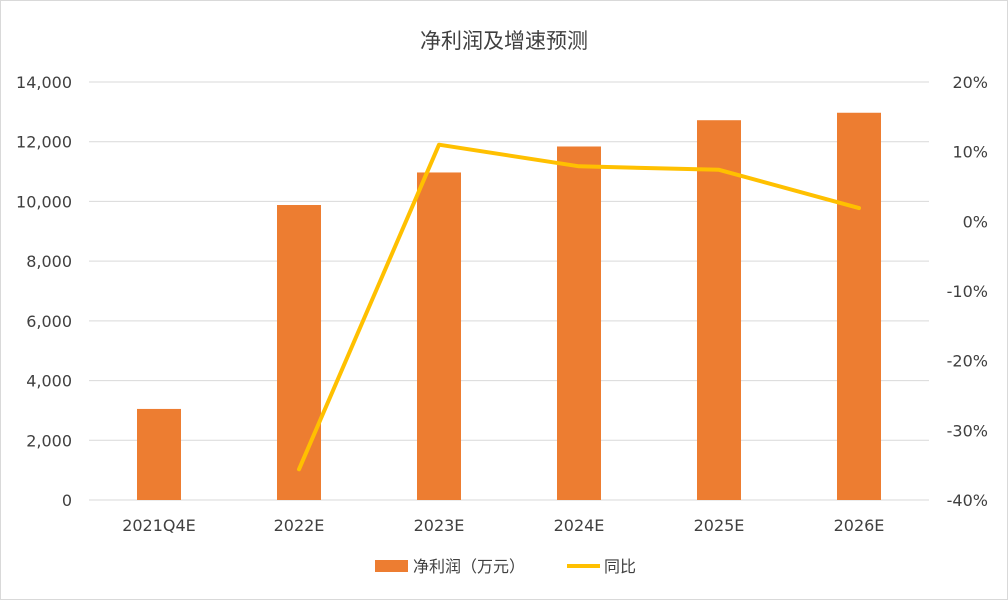 This screenshot has width=1008, height=600. Describe the element at coordinates (67, 500) in the screenshot. I see `left-axis-tick-label: 0` at that location.